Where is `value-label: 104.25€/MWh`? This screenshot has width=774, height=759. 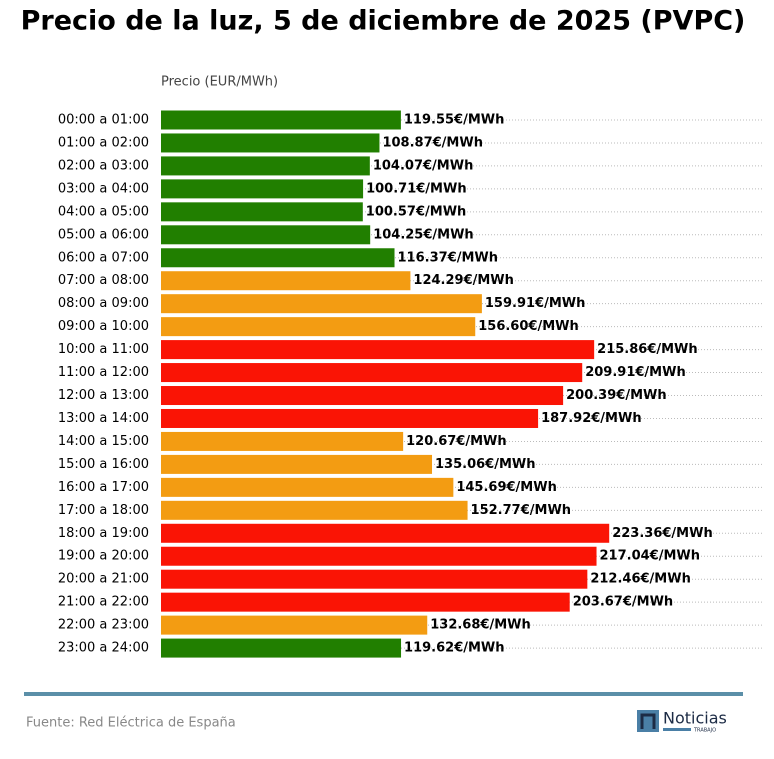 value-label: 104.25€/MWh is located at coordinates (423, 234).